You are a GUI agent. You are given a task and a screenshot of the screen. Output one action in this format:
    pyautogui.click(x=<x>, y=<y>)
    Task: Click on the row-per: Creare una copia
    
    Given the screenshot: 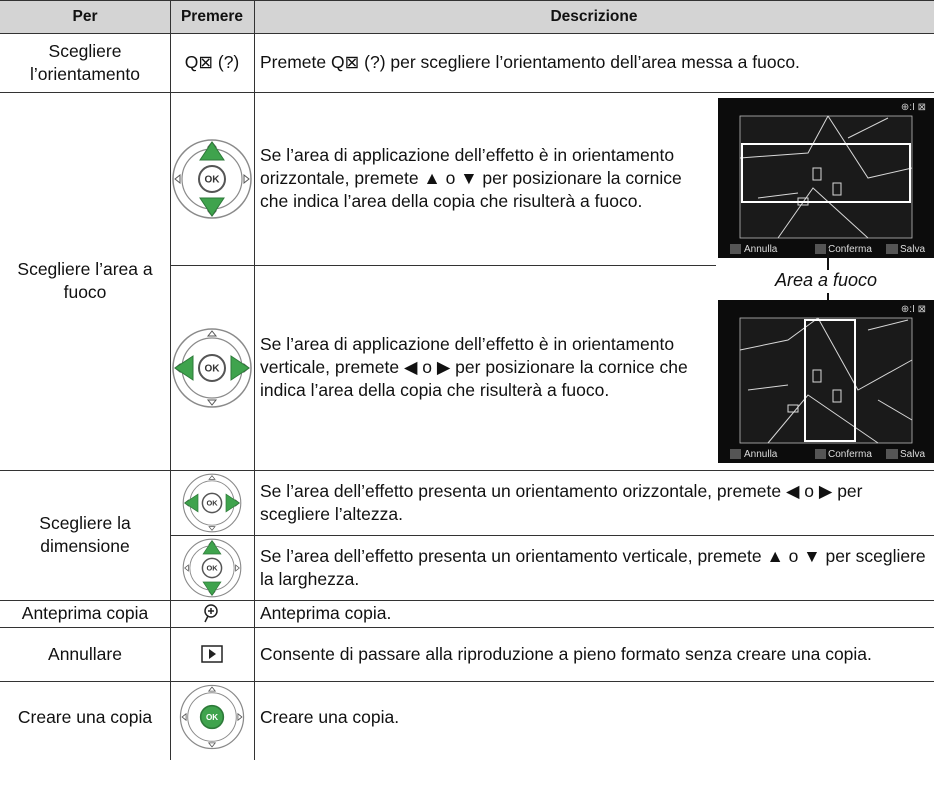 What is the action you would take?
    pyautogui.click(x=85, y=716)
    